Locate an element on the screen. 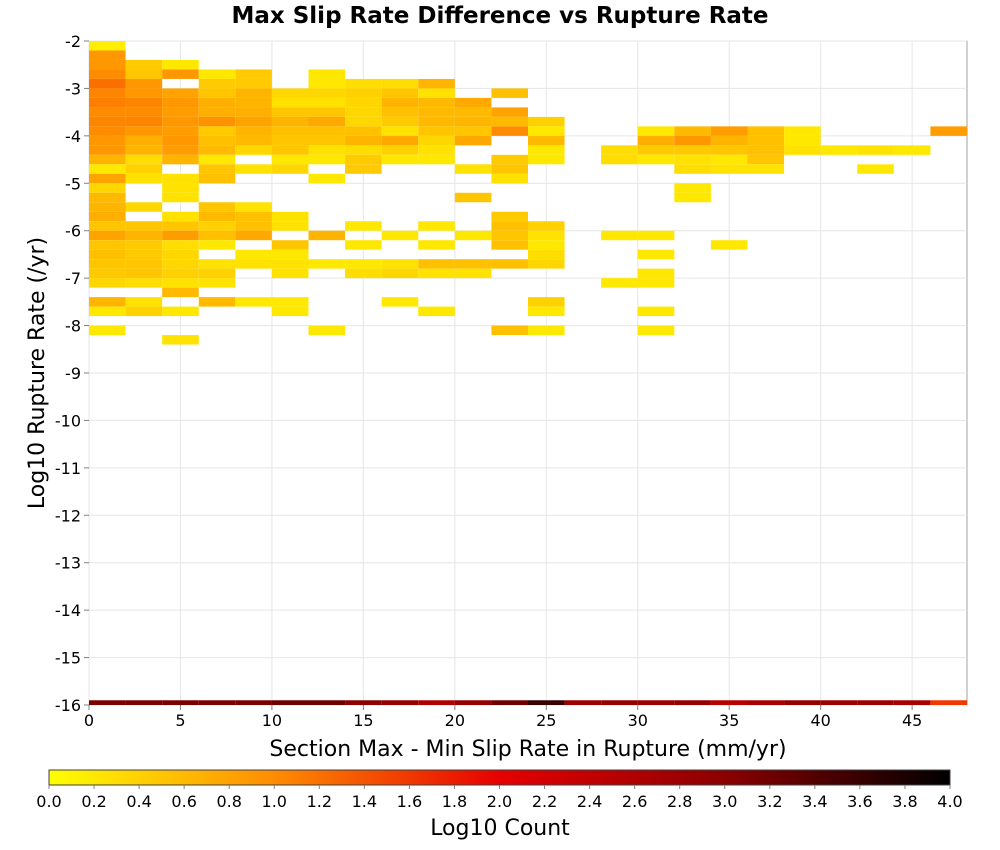  x-tick-label: 30 is located at coordinates (638, 720).